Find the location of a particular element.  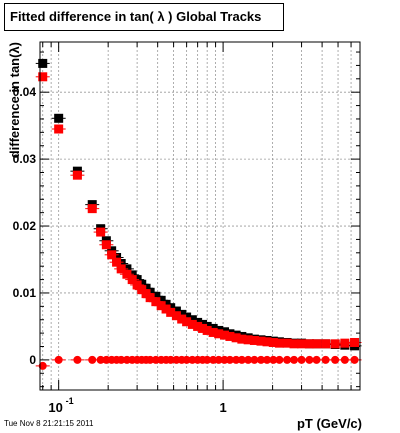

timestamp: Tue Nov 8 21:21:15 2011 is located at coordinates (49, 423).